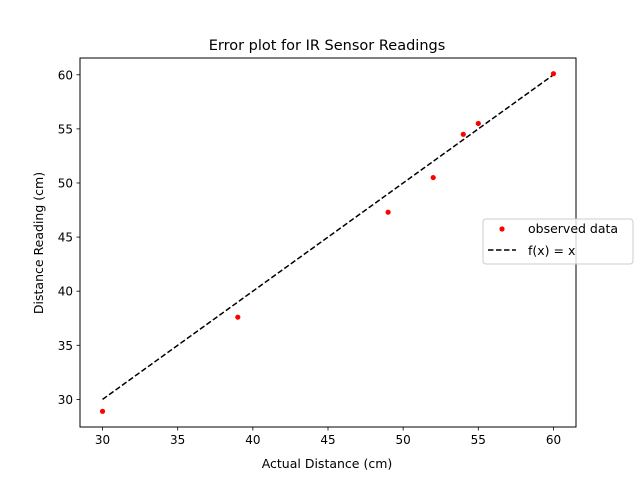 This screenshot has width=640, height=480. I want to click on y-tick-label: 30, so click(65, 400).